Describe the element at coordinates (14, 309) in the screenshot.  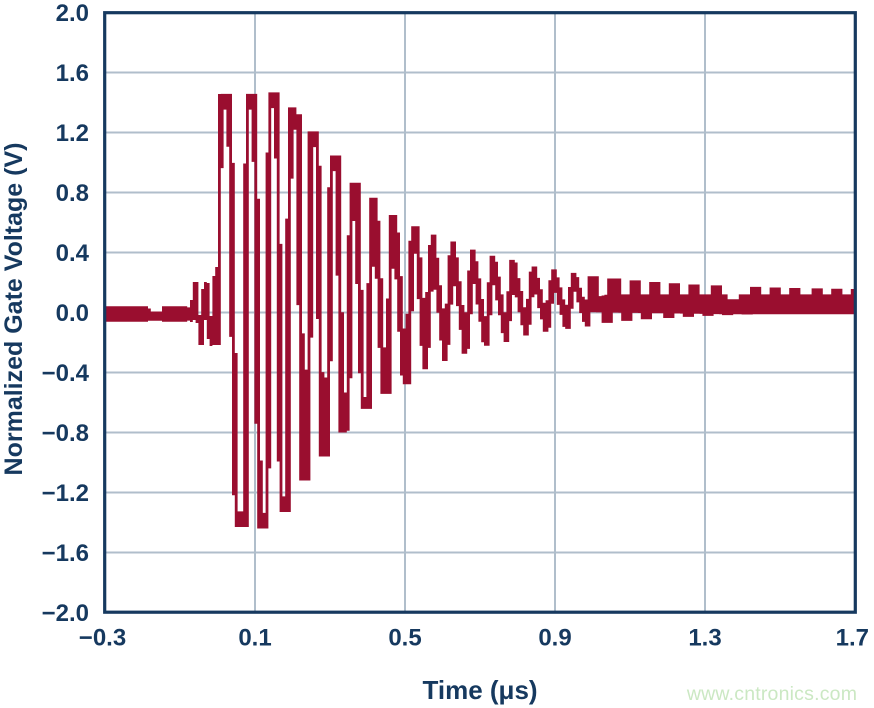
I see `svg-text: Normalized Gate Voltage (V)` at that location.